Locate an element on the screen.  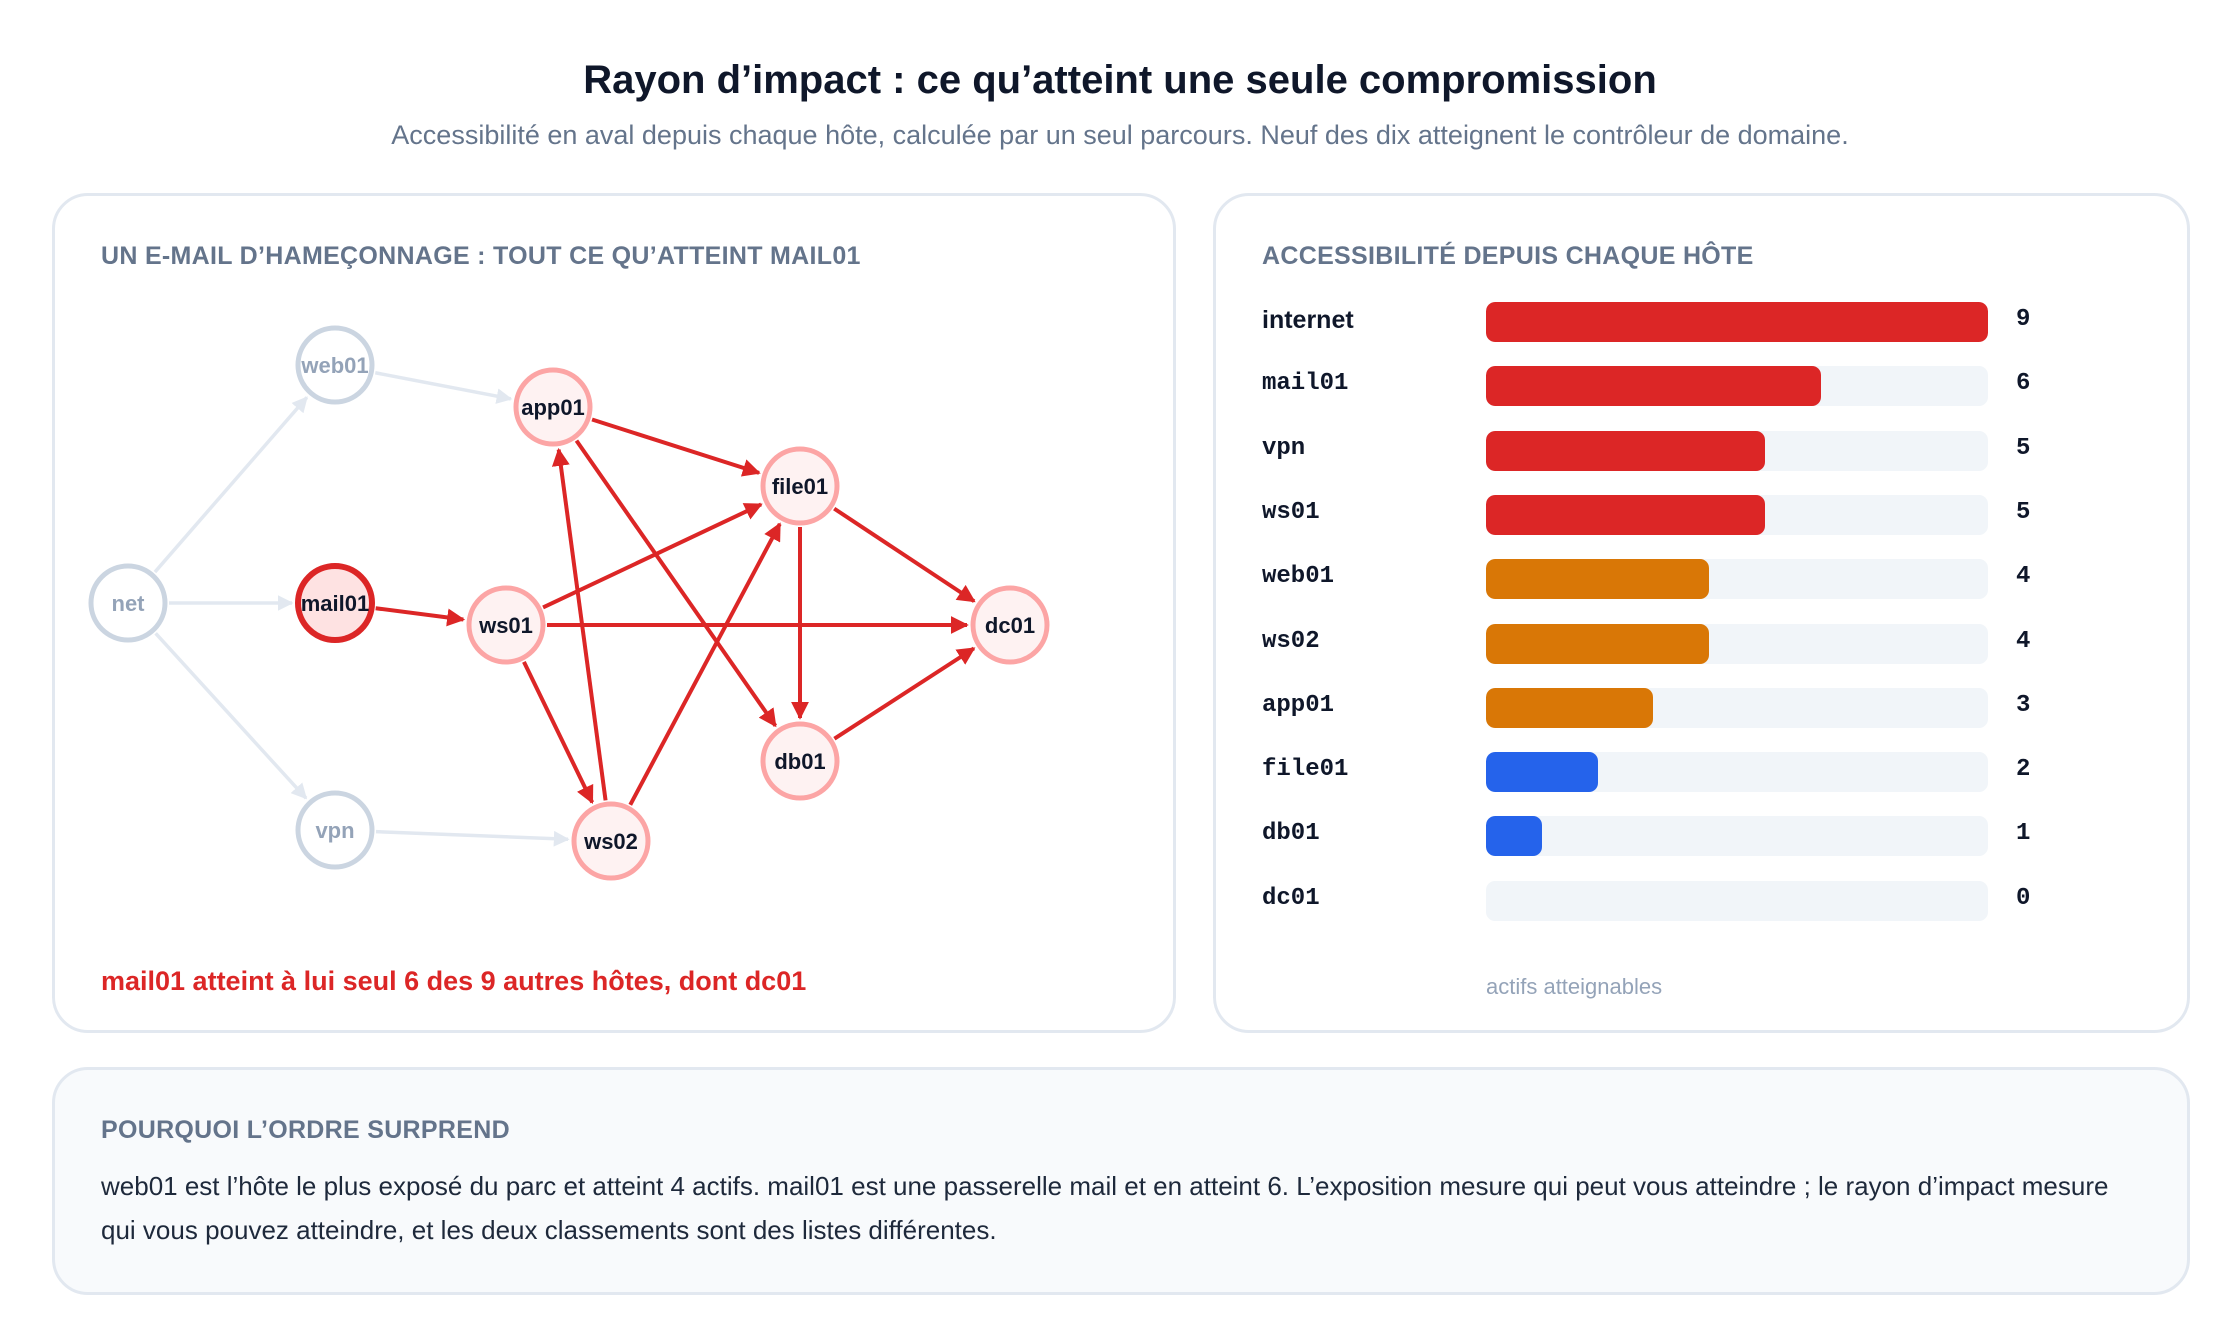
node-ws01: ws01 is located at coordinates (506, 625).